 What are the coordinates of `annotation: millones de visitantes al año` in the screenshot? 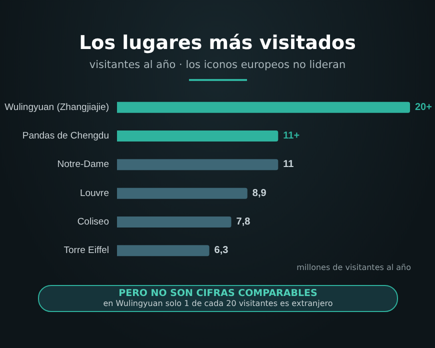 It's located at (353, 267).